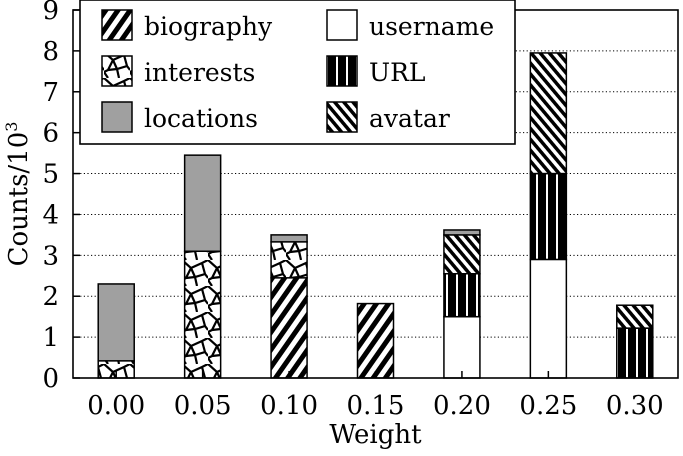  What do you see at coordinates (548, 113) in the screenshot?
I see `bar-segment-avatar-0.25` at bounding box center [548, 113].